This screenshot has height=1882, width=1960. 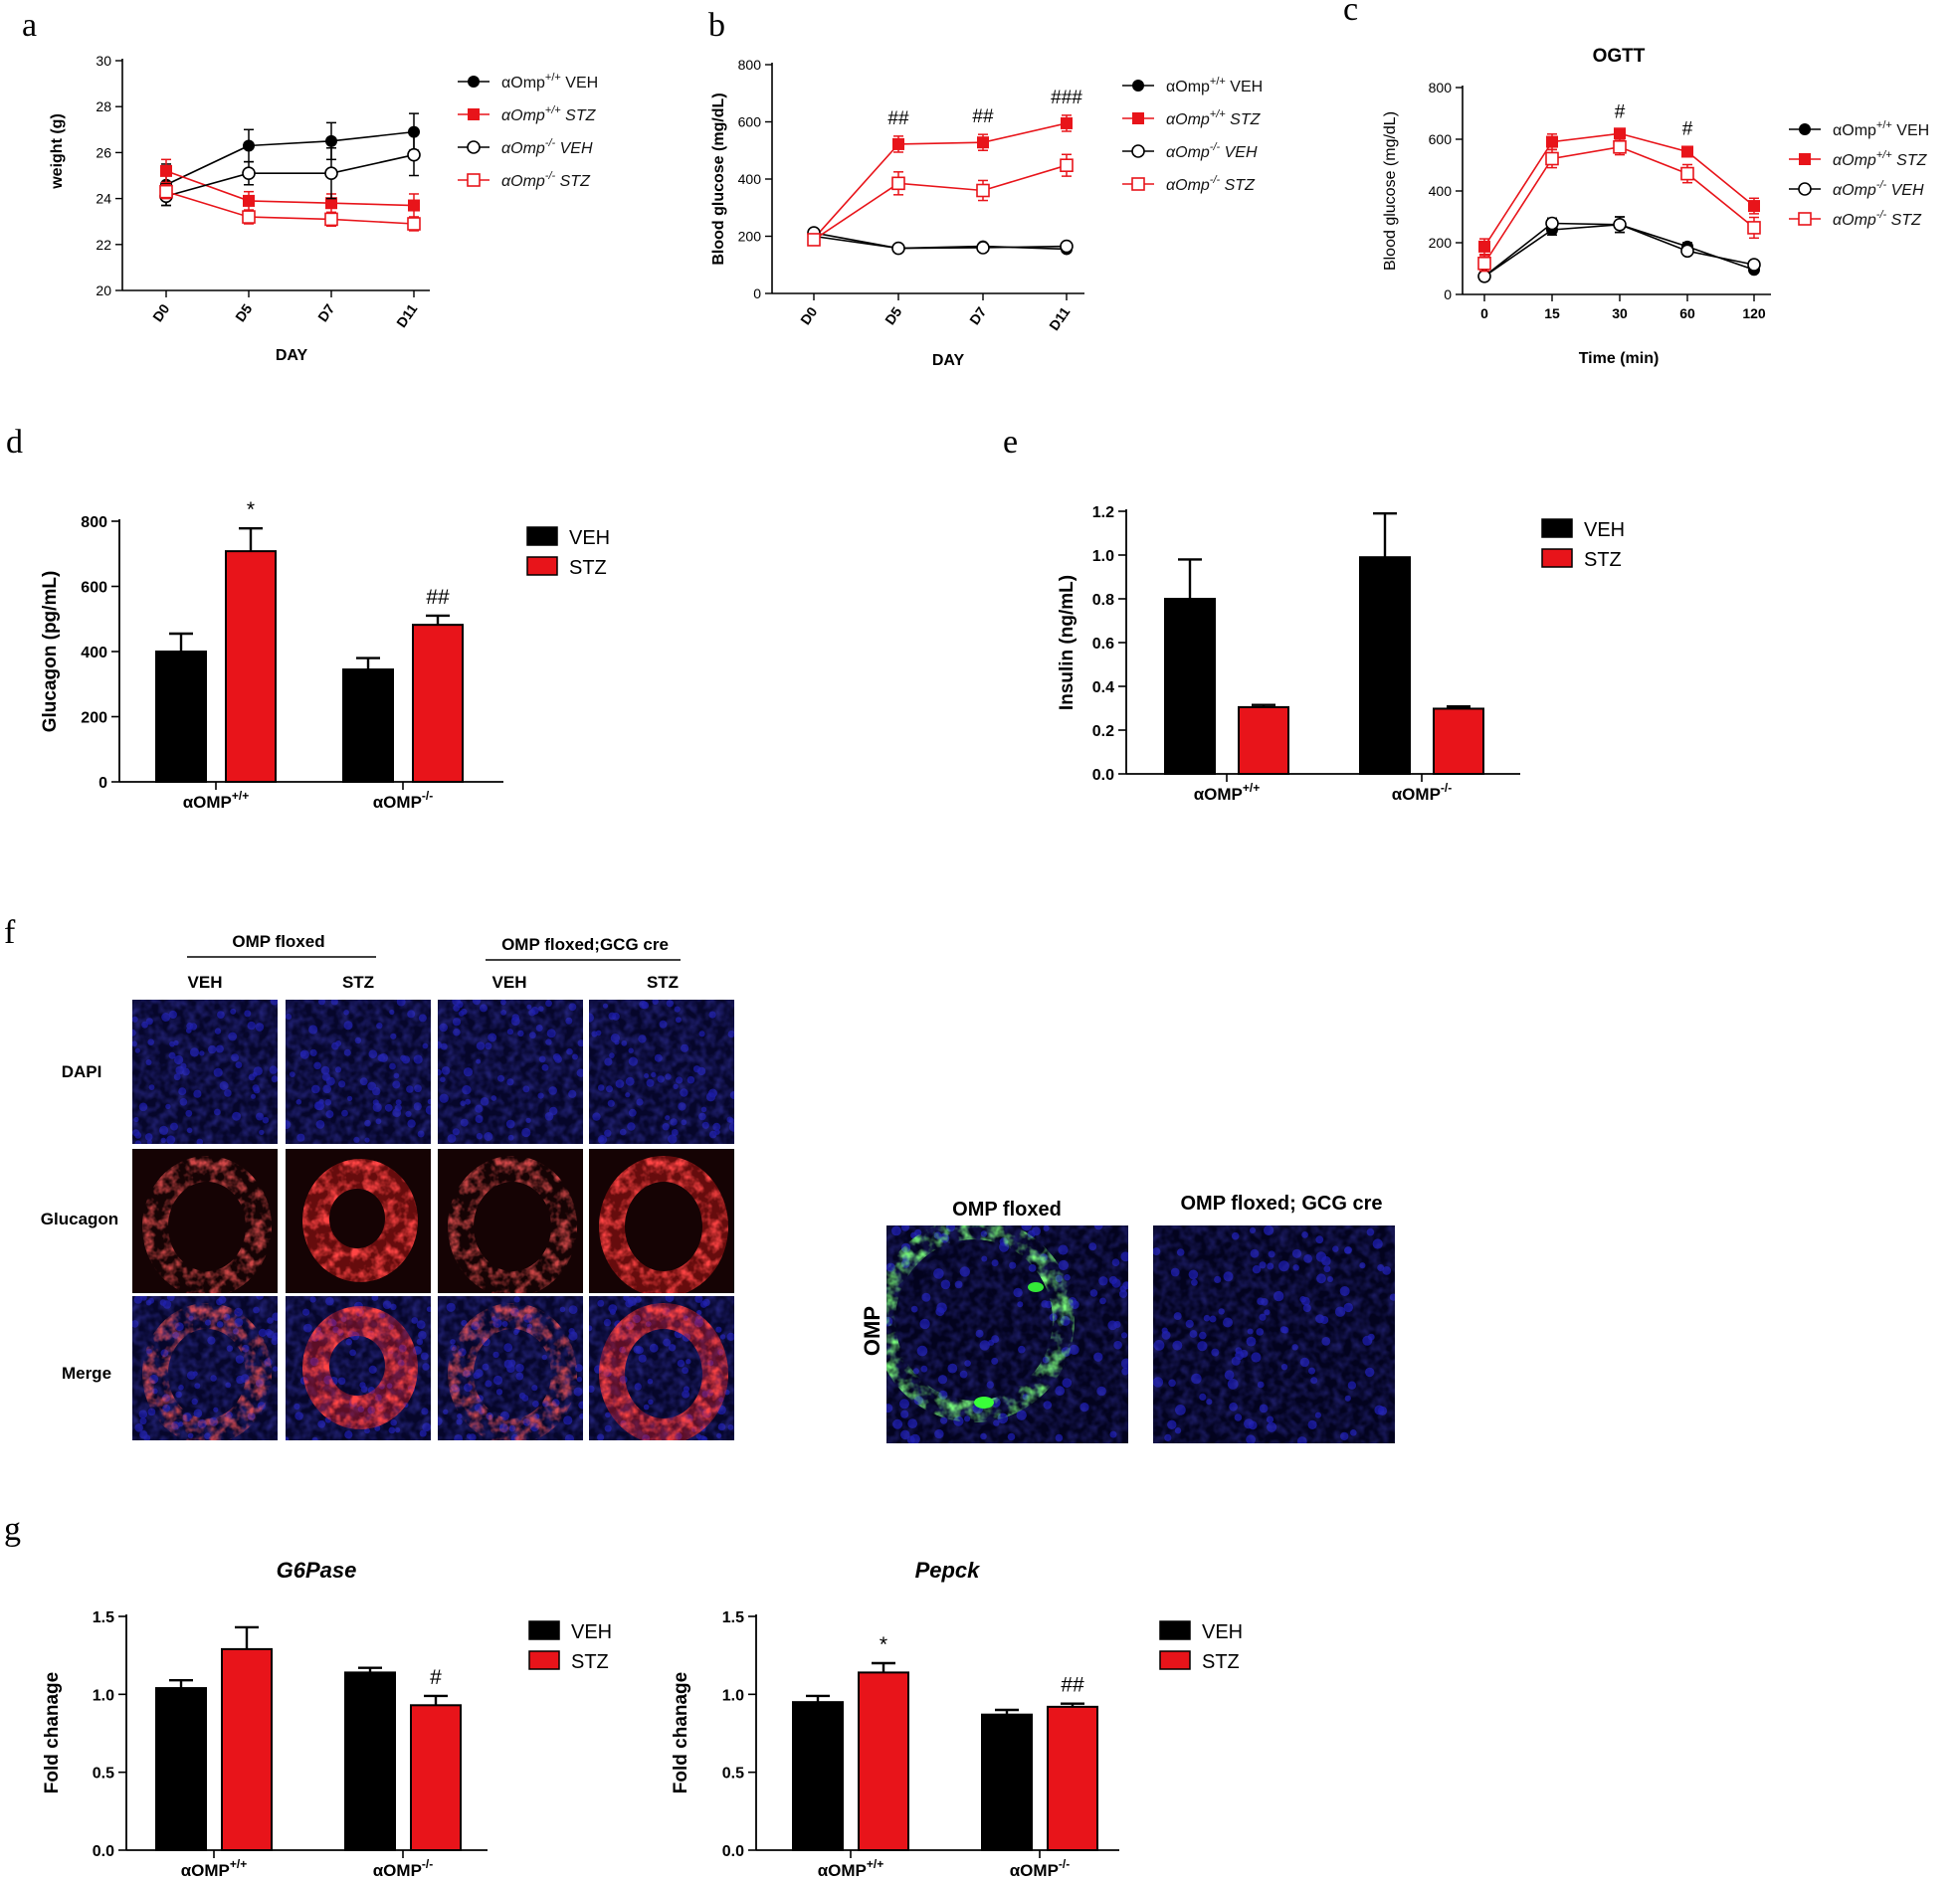 What do you see at coordinates (1441, 191) in the screenshot?
I see `y-tick-label: 400` at bounding box center [1441, 191].